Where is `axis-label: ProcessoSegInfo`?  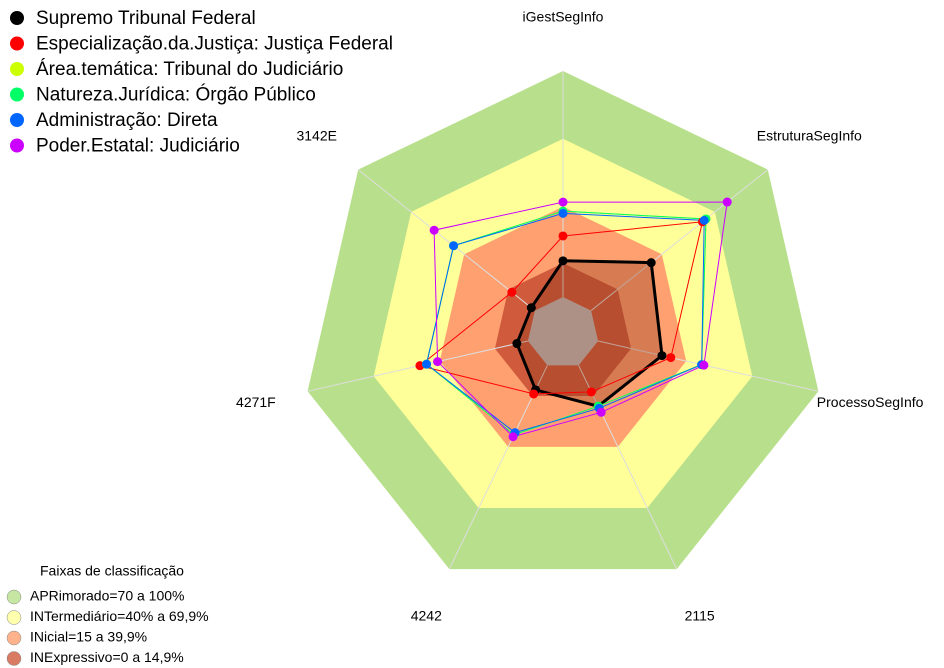
axis-label: ProcessoSegInfo is located at coordinates (870, 402).